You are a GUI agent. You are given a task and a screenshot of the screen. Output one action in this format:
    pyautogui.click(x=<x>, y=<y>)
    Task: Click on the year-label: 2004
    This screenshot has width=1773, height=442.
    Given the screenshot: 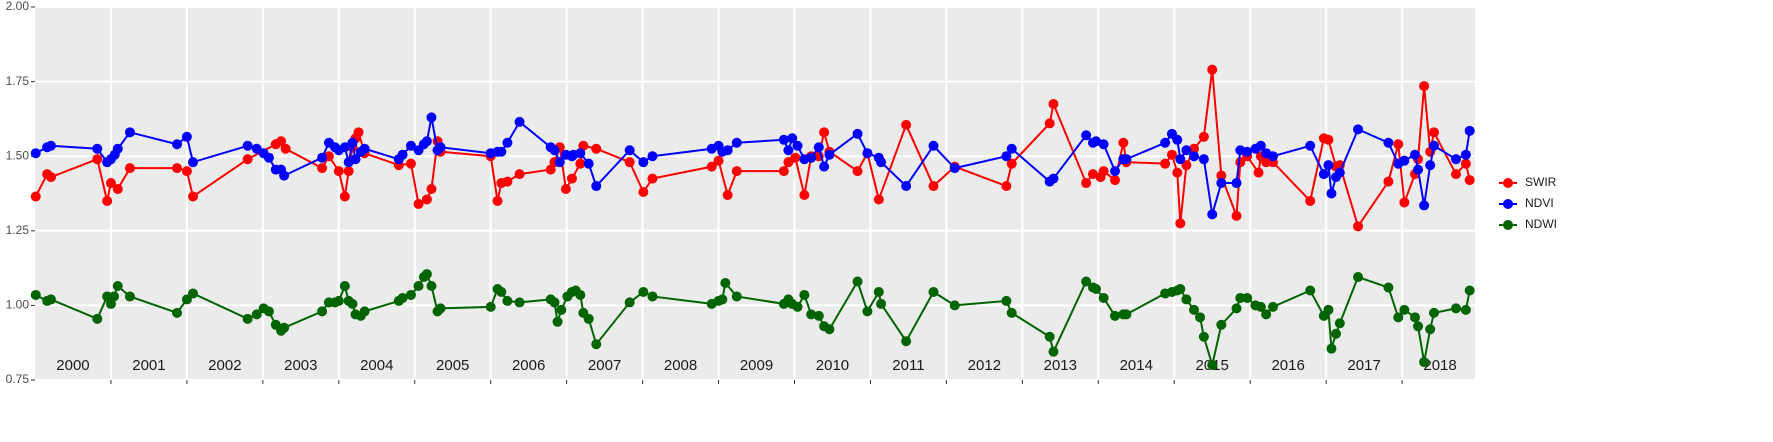 What is the action you would take?
    pyautogui.click(x=376, y=365)
    